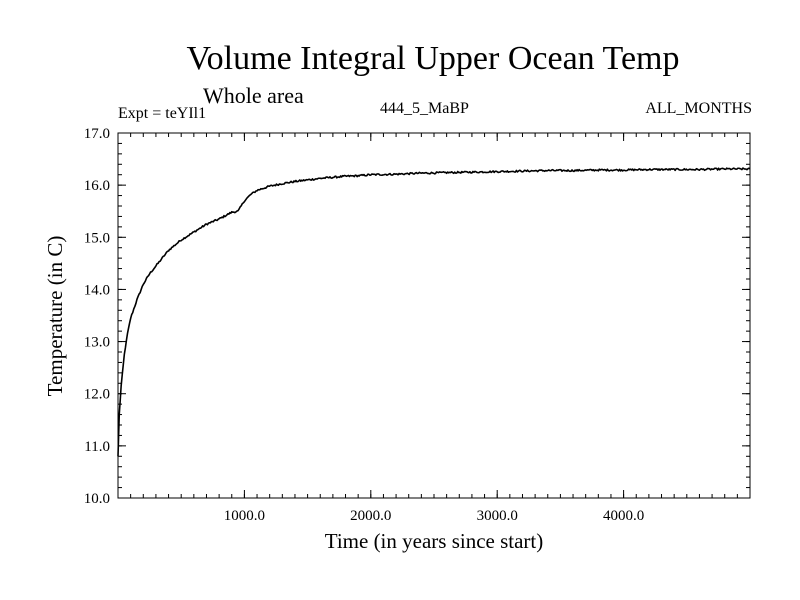 The image size is (800, 600). I want to click on y-tick-label: 13.0, so click(97, 343).